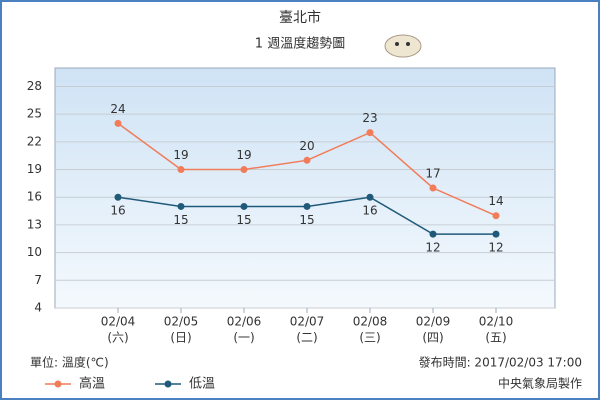  What do you see at coordinates (370, 322) in the screenshot?
I see `x-tick-label: 02/08` at bounding box center [370, 322].